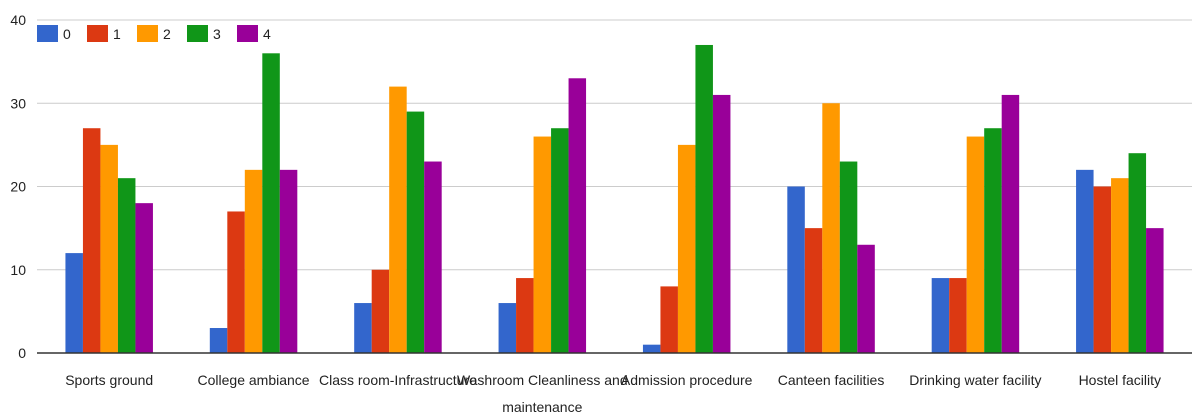 The height and width of the screenshot is (420, 1192). I want to click on x-category-label: Admission procedure, so click(687, 380).